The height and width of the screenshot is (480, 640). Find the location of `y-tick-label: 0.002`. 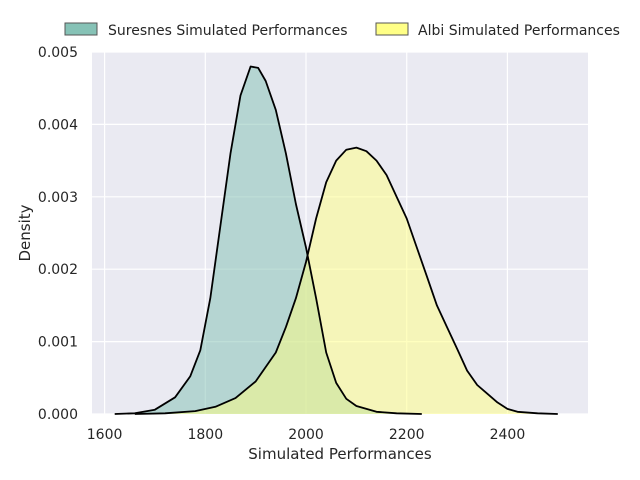

y-tick-label: 0.002 is located at coordinates (58, 270).